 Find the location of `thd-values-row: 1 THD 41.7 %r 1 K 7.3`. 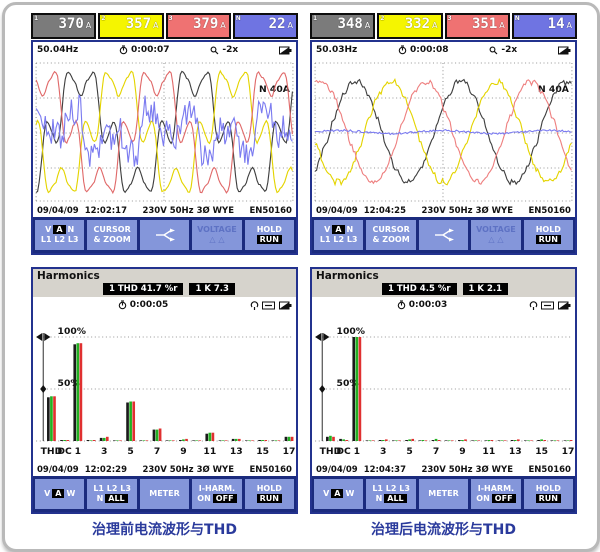

thd-values-row: 1 THD 41.7 %r 1 K 7.3 is located at coordinates (197, 289).